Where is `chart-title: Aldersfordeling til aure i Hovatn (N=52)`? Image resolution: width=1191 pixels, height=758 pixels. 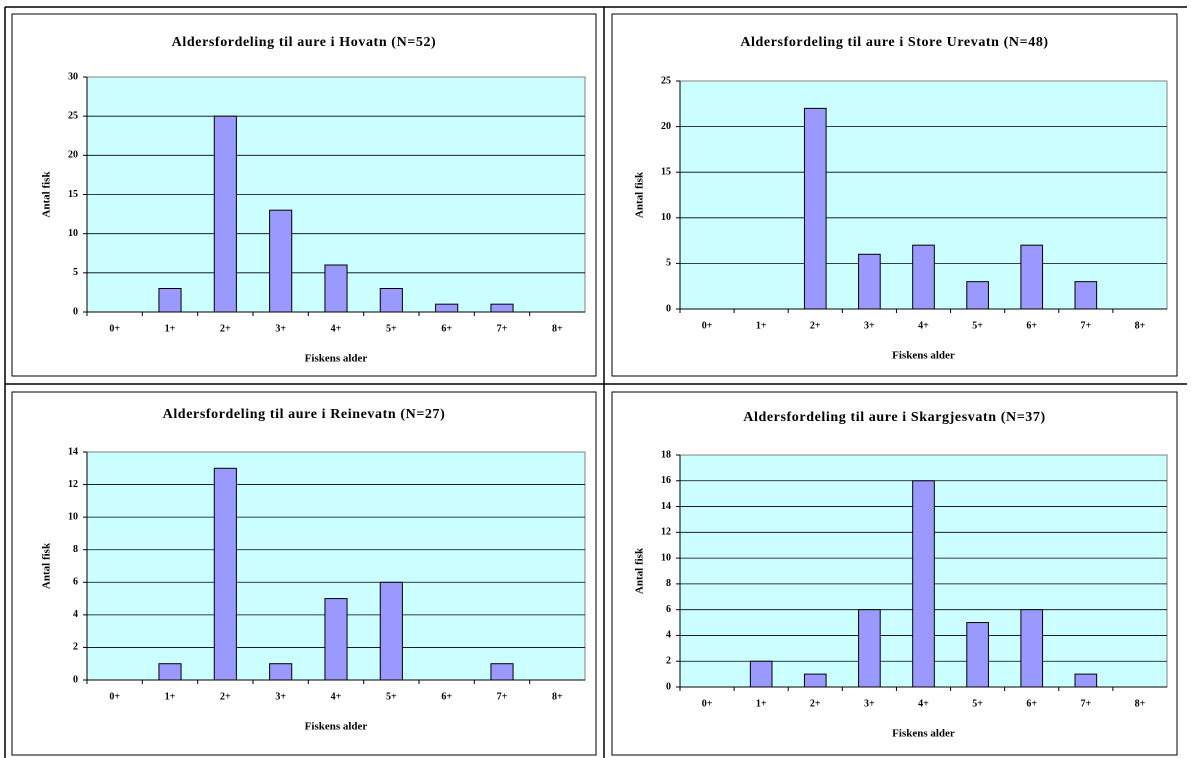 chart-title: Aldersfordeling til aure i Hovatn (N=52) is located at coordinates (304, 42).